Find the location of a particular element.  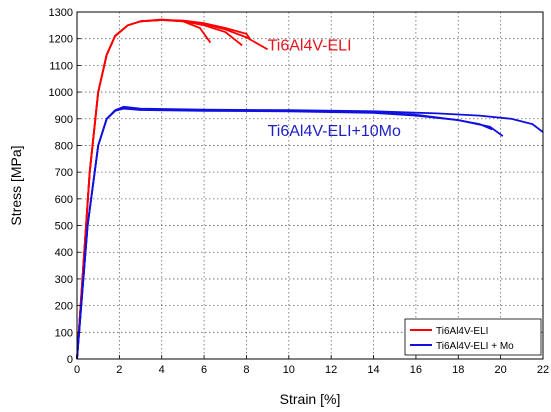

x-tick-label: 12 is located at coordinates (331, 370).